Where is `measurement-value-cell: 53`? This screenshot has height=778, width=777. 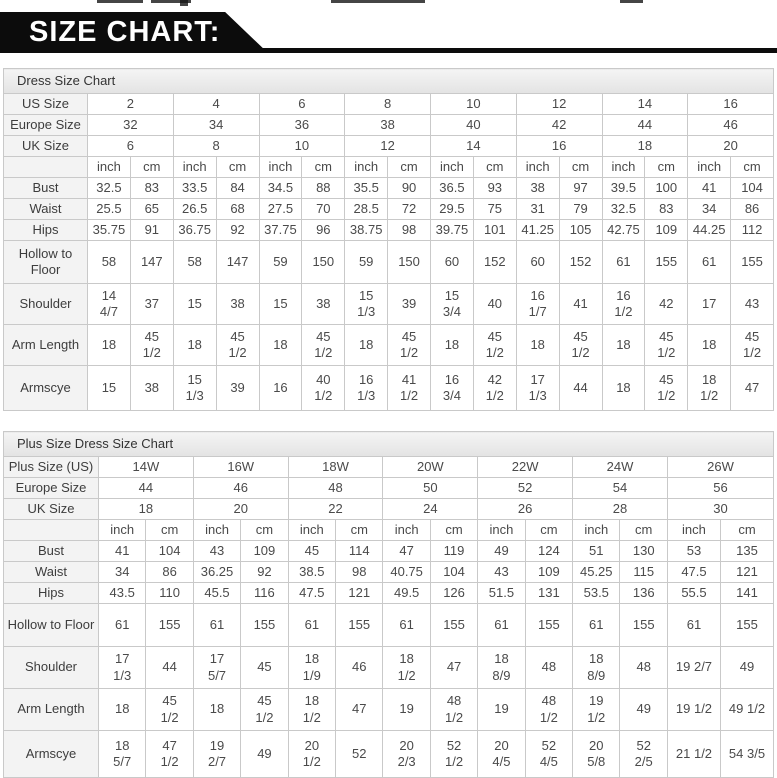
measurement-value-cell: 53 is located at coordinates (693, 551).